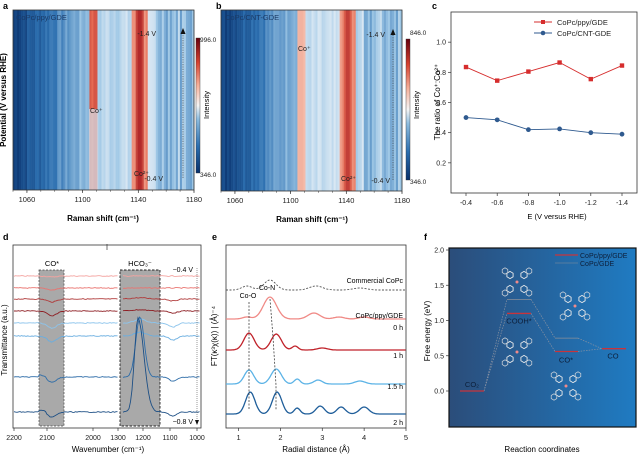  I want to click on x-tick-label: -1.4, so click(622, 203).